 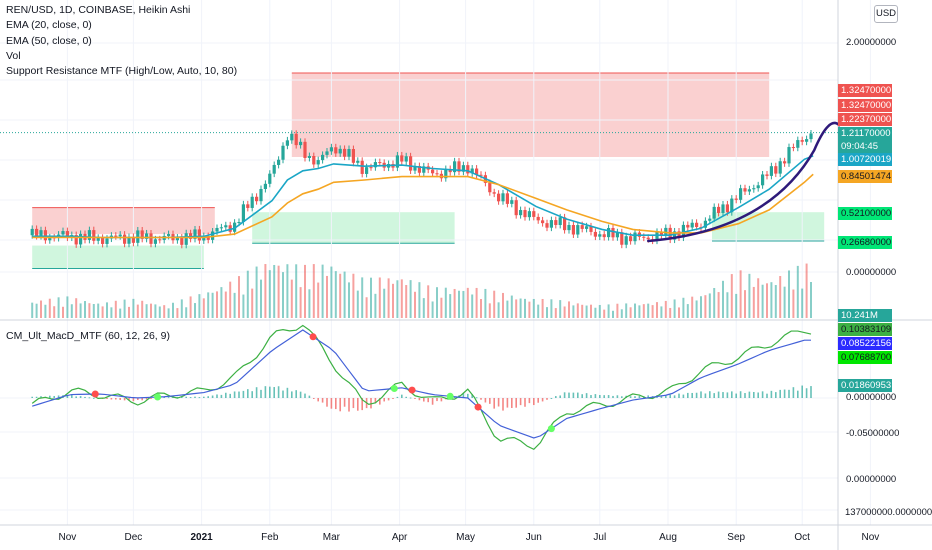 I want to click on support-label: 0.52100000, so click(x=865, y=213).